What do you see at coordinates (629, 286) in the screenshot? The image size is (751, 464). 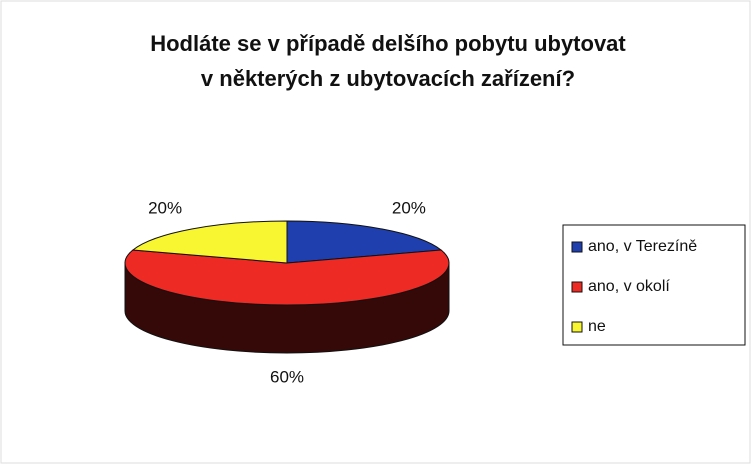 I see `legend-label: ano, v okolí` at bounding box center [629, 286].